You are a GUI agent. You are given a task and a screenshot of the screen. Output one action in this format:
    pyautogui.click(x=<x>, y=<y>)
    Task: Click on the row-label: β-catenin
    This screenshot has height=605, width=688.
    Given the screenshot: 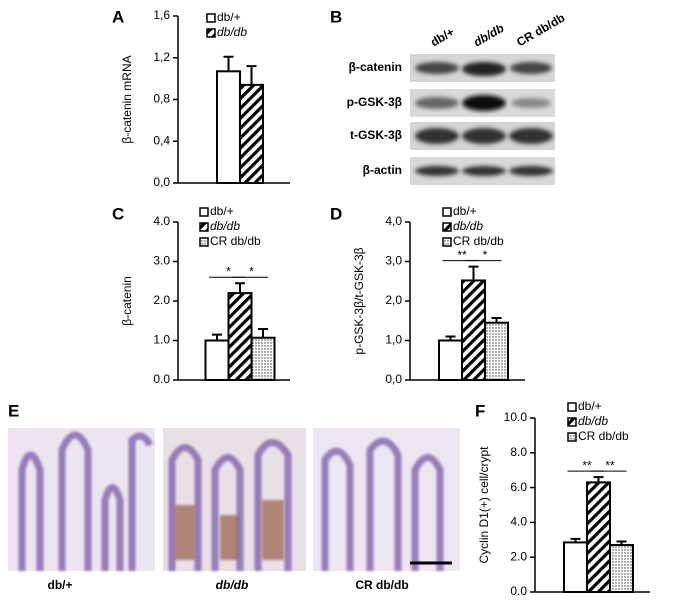 What is the action you would take?
    pyautogui.click(x=375, y=67)
    